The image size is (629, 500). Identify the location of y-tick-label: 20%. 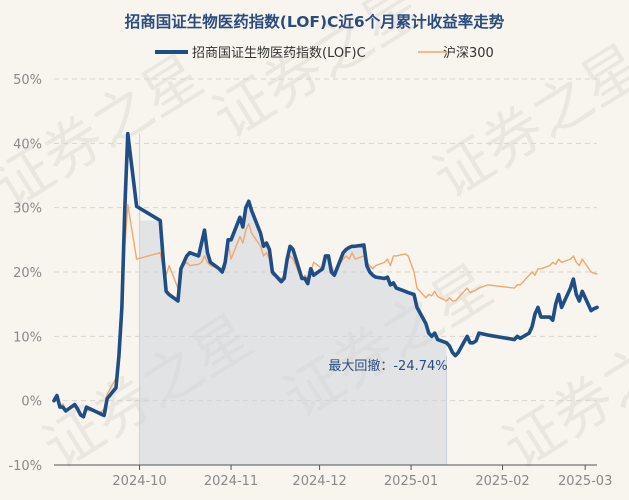
(27, 273).